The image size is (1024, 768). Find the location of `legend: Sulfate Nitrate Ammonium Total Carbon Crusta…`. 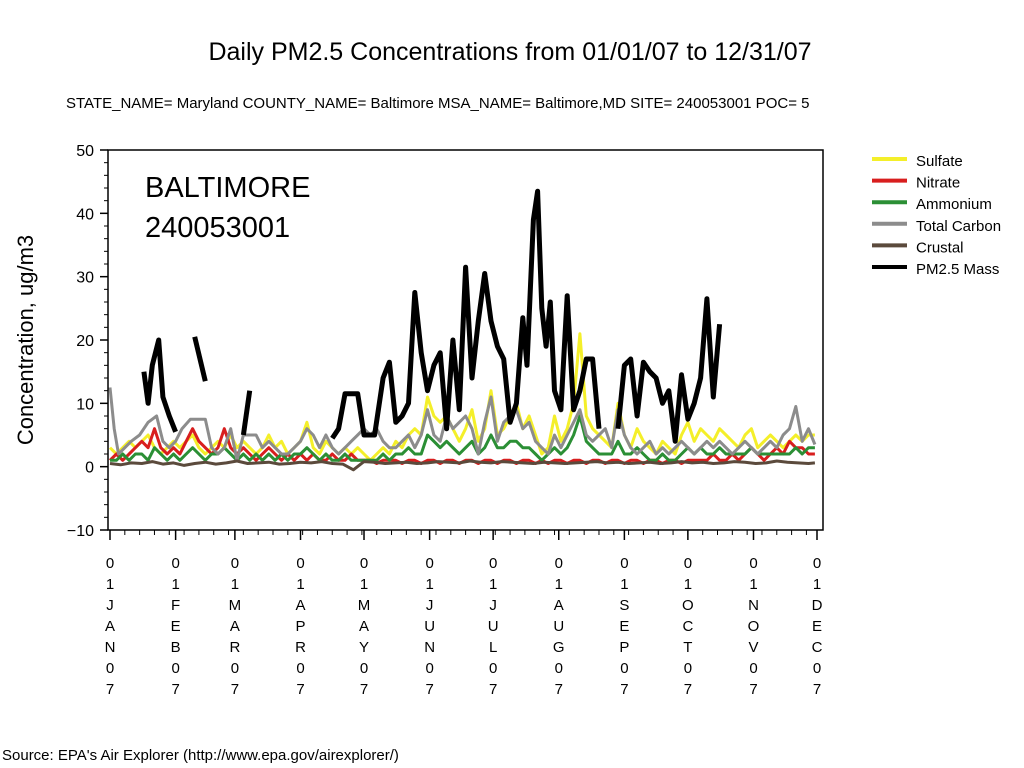

legend: Sulfate Nitrate Ammonium Total Carbon Crusta… is located at coordinates (936, 215).